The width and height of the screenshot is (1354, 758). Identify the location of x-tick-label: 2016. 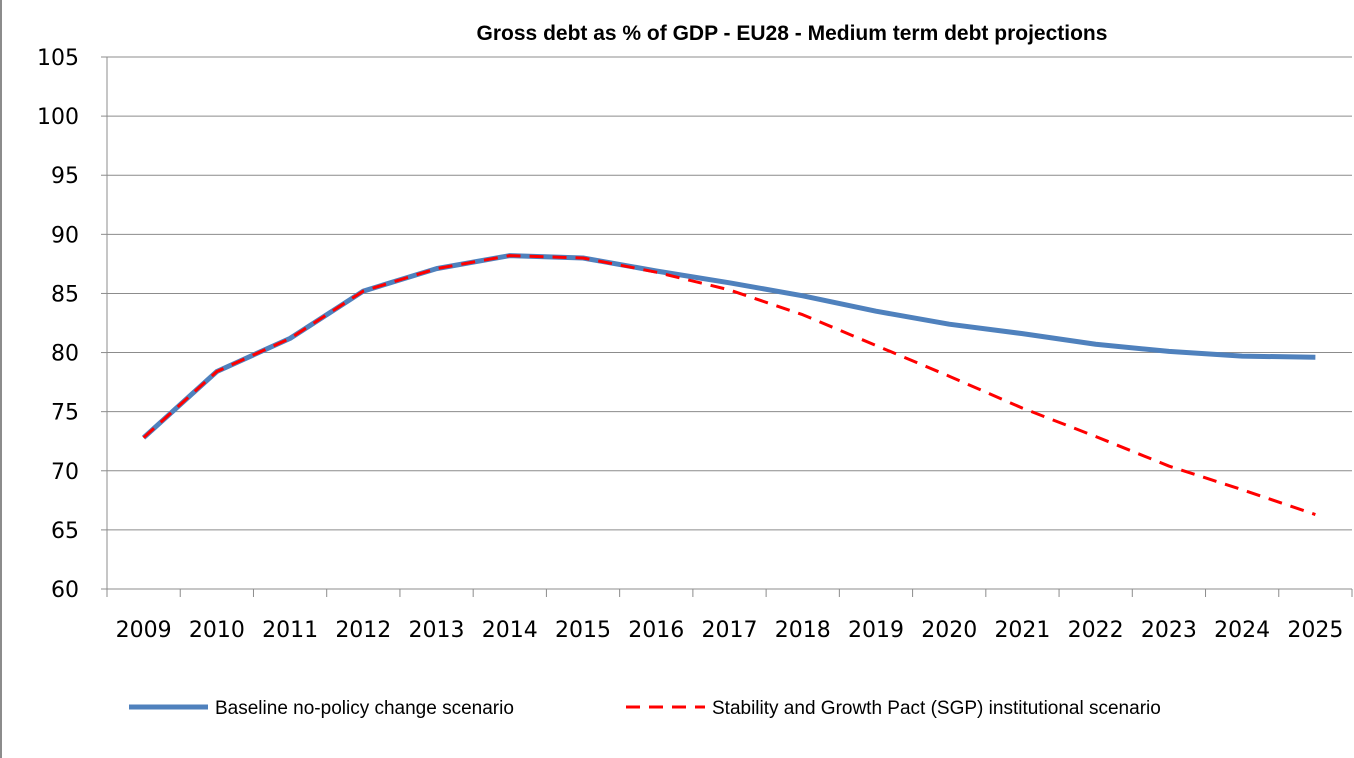
(656, 630).